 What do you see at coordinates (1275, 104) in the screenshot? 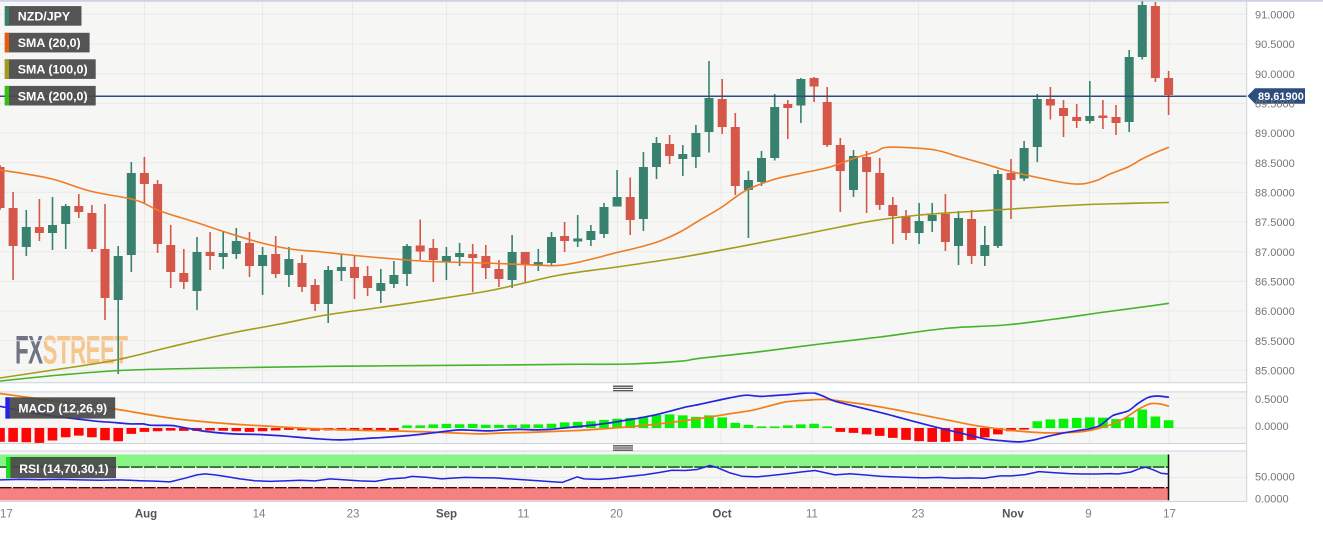
I see `svg-text: 89.5000` at bounding box center [1275, 104].